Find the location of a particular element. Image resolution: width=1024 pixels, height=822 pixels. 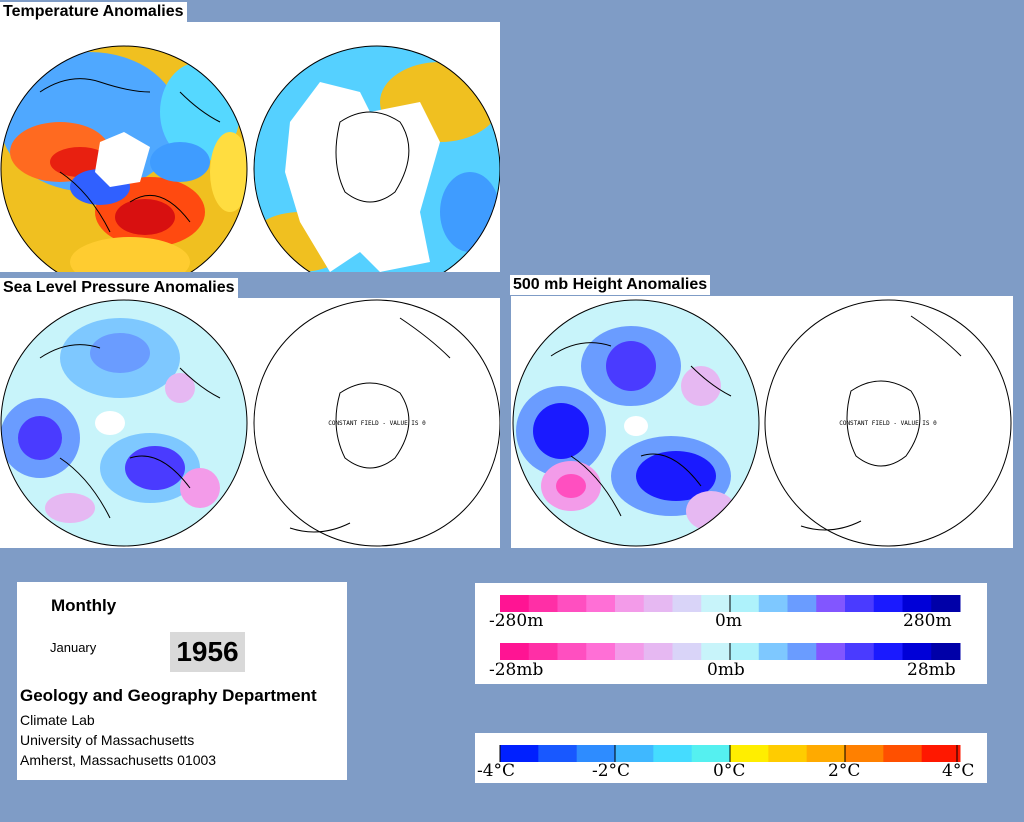

height-scale-min: -280m is located at coordinates (516, 621).